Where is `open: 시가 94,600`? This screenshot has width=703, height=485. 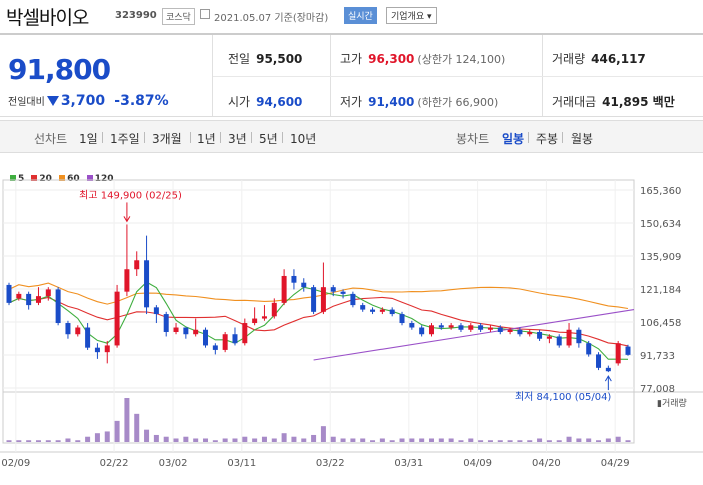
open: 시가 94,600 is located at coordinates (265, 101).